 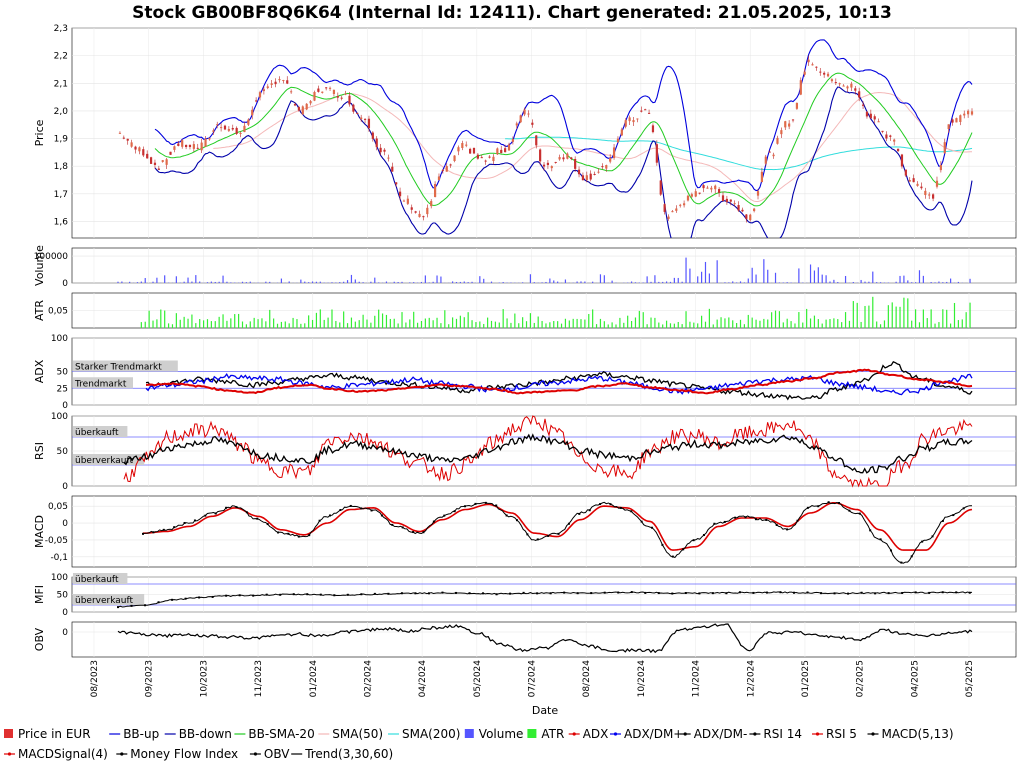 What do you see at coordinates (281, 734) in the screenshot?
I see `legend-label: BB-SMA-20` at bounding box center [281, 734].